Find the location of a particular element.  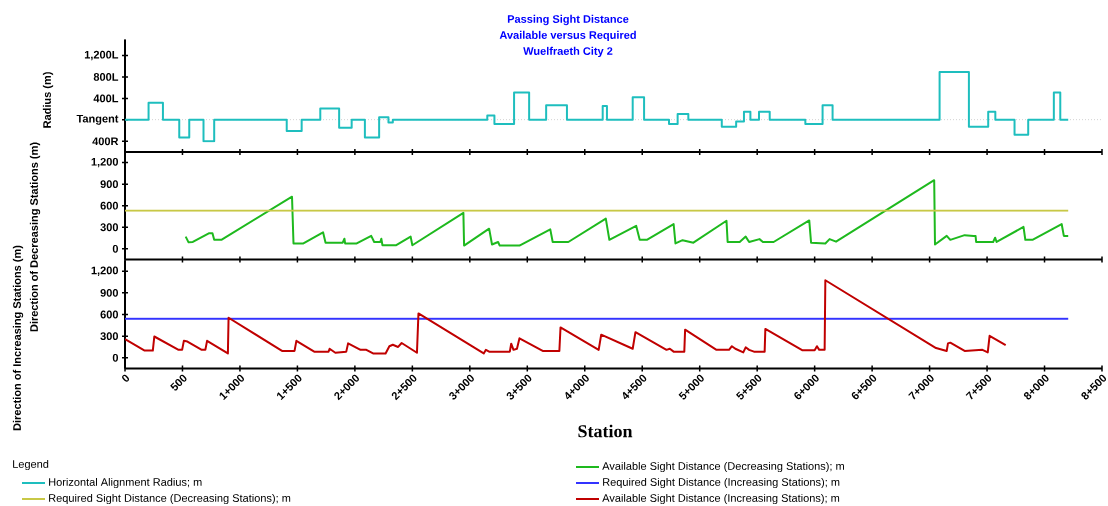

y-tick-label: Tangent is located at coordinates (97, 119).